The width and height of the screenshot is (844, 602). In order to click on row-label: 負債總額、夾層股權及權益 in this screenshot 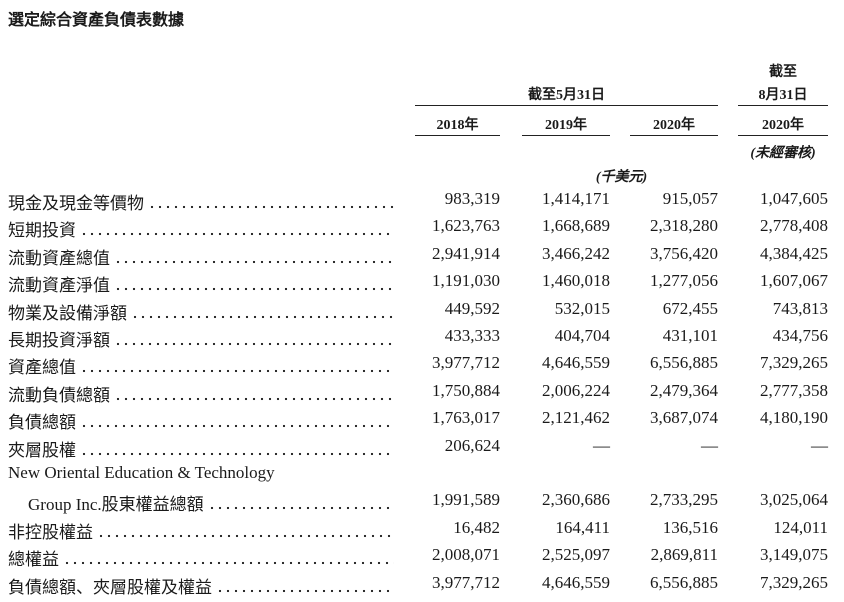, I will do `click(110, 587)`.